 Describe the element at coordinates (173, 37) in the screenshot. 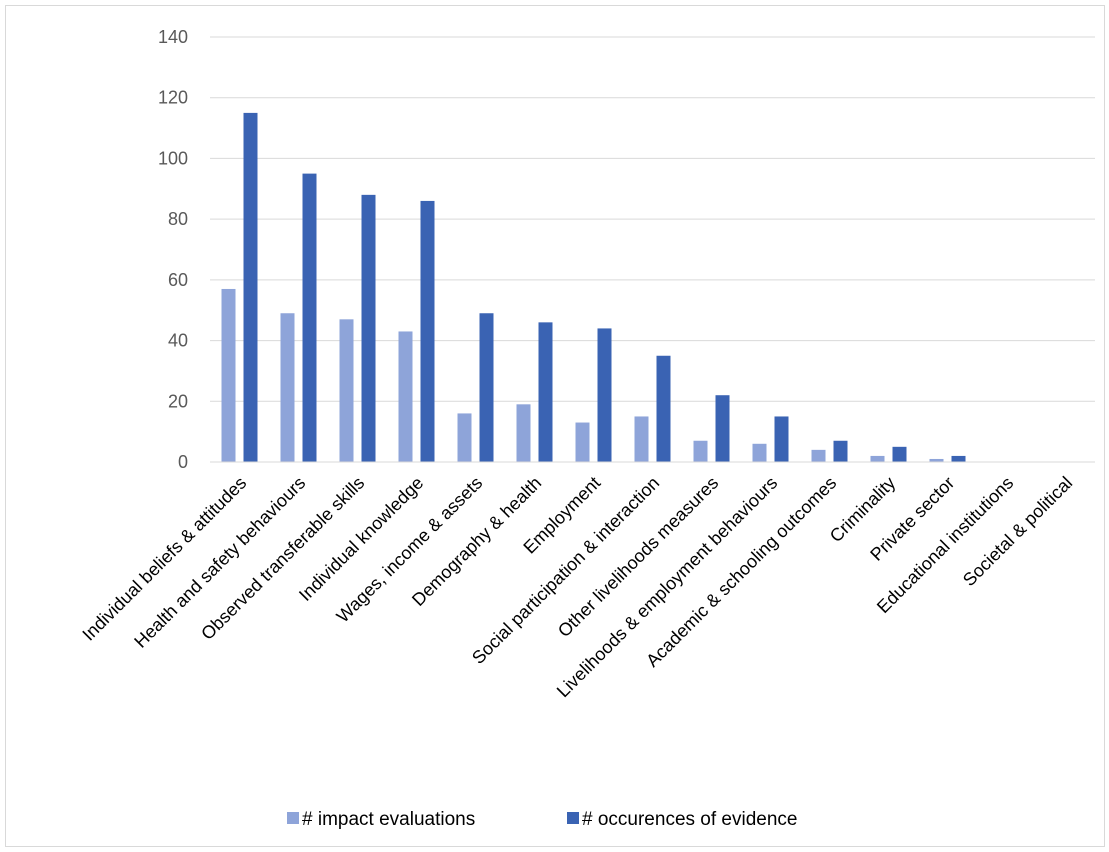

I see `y-tick-label: 140` at that location.